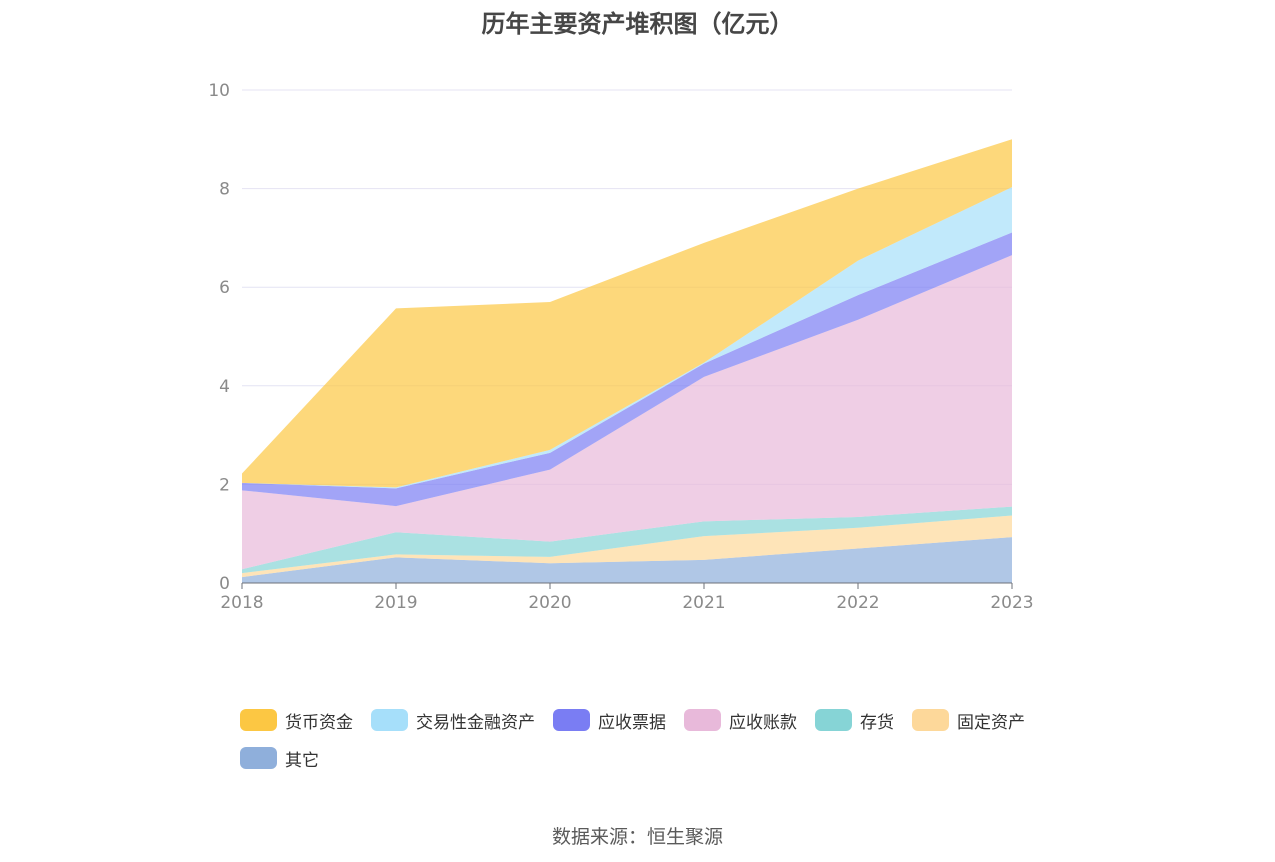 The height and width of the screenshot is (862, 1275). What do you see at coordinates (241, 603) in the screenshot?
I see `x-tick-label: 2018` at bounding box center [241, 603].